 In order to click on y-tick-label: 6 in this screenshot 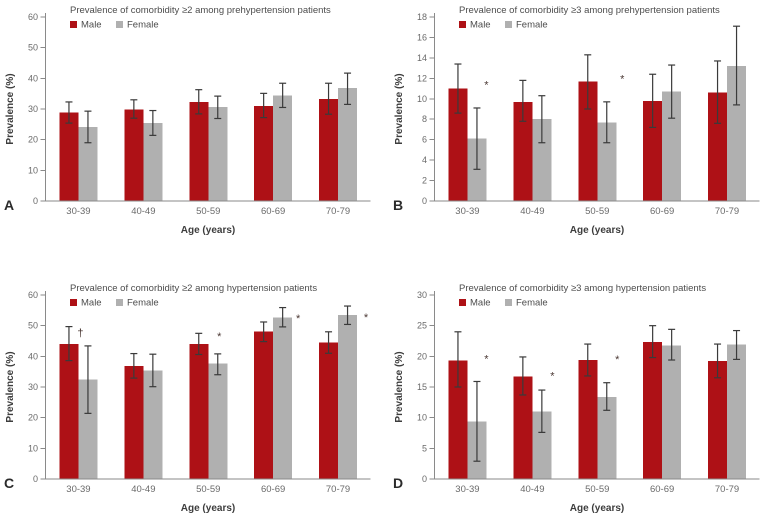, I will do `click(424, 140)`.